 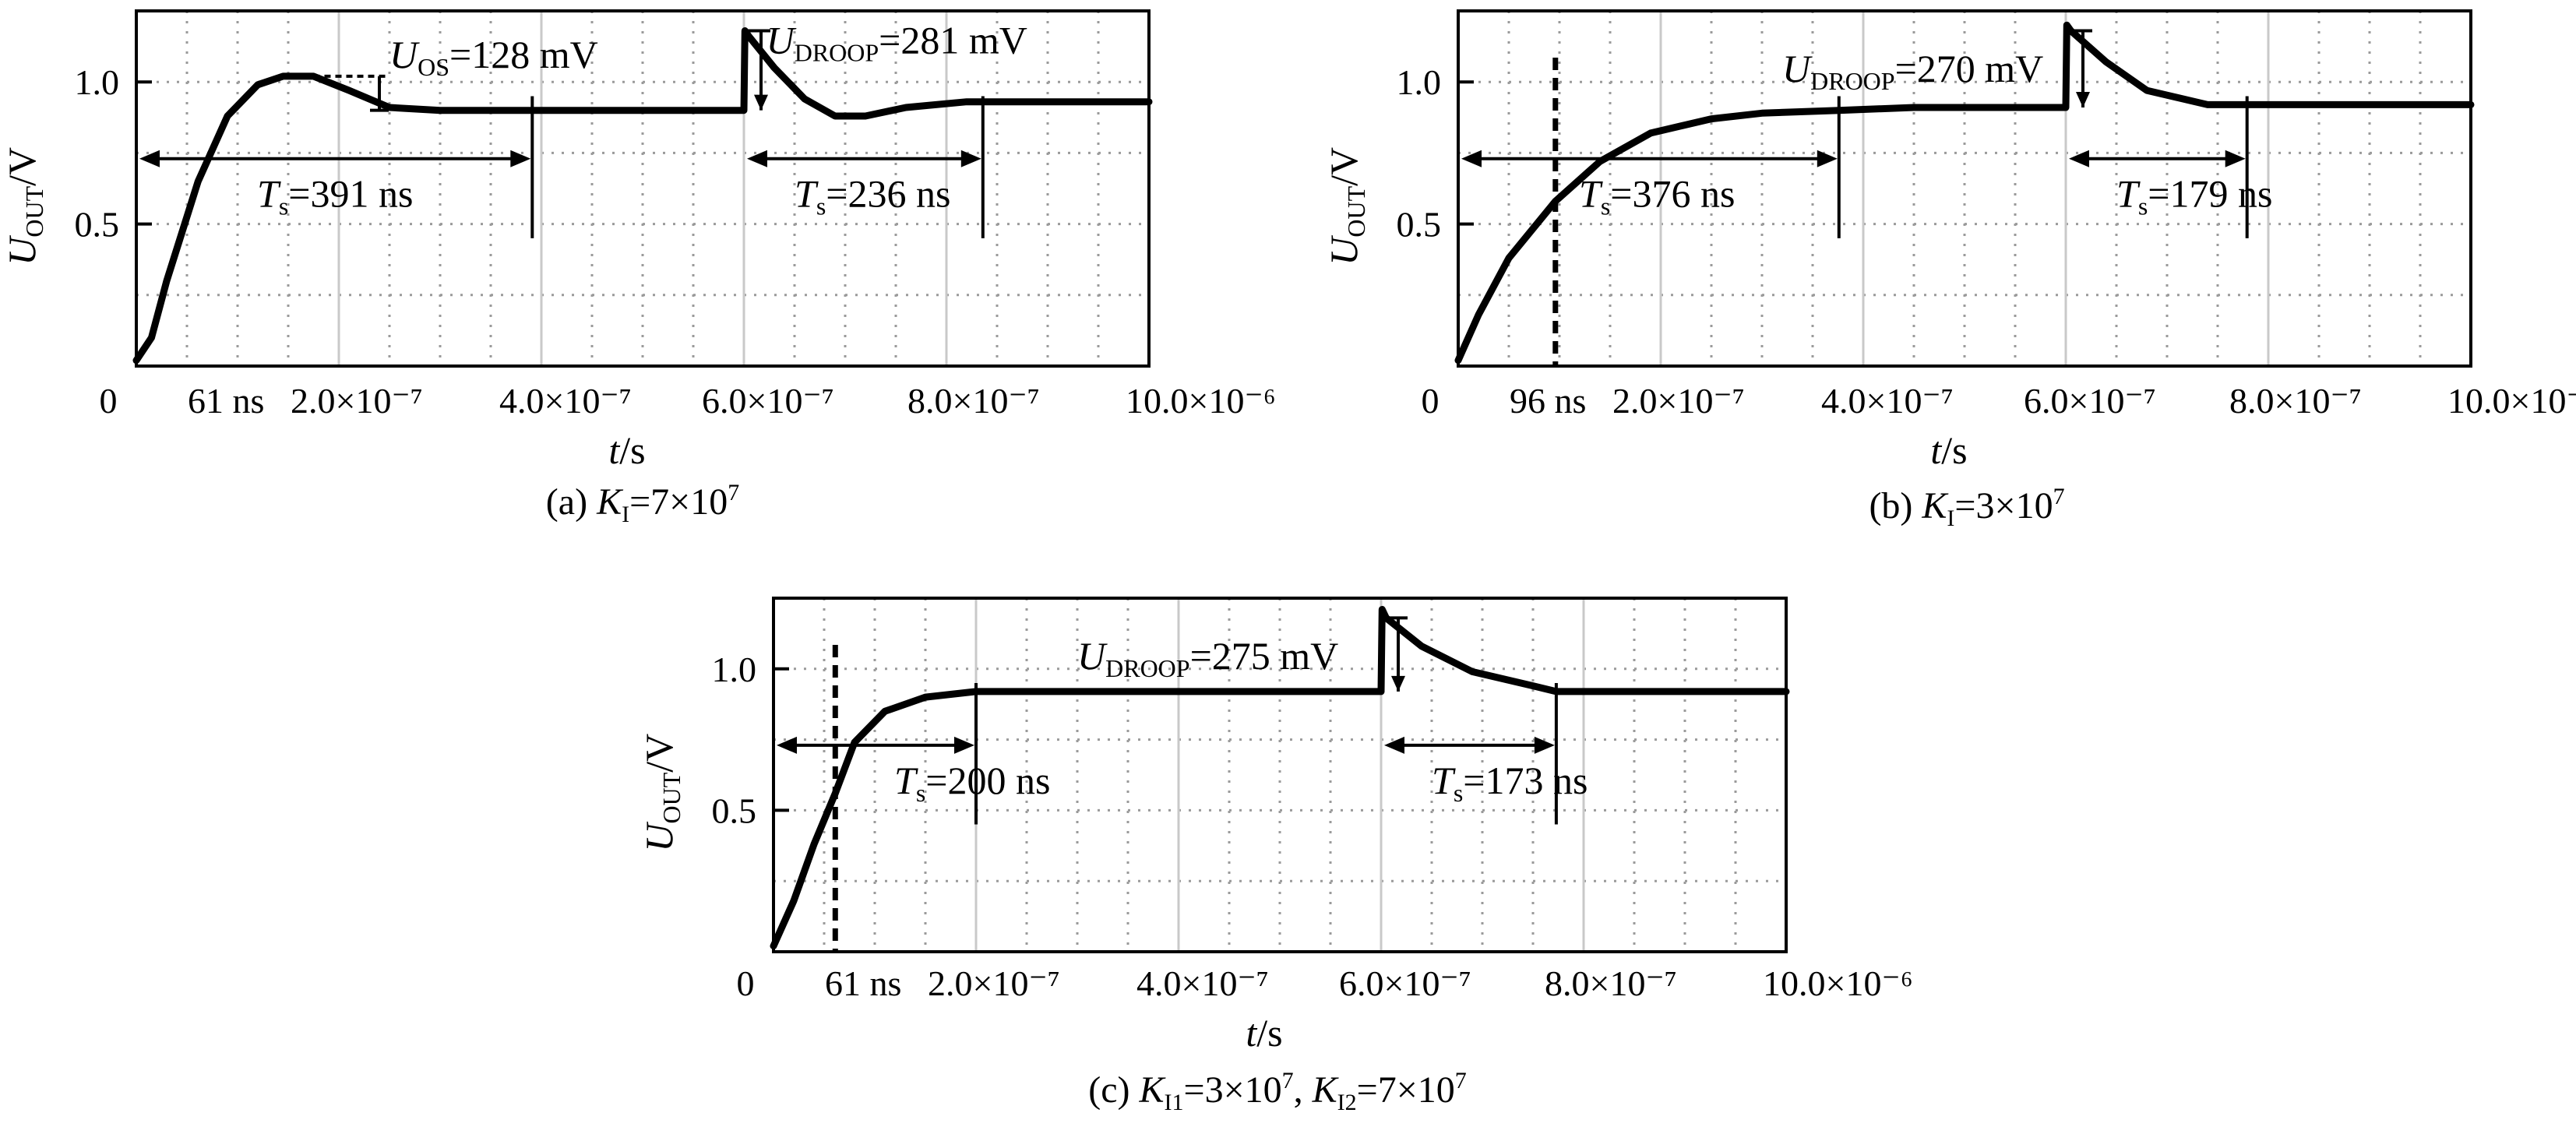 What do you see at coordinates (1280, 778) in the screenshot?
I see `output-voltage-line` at bounding box center [1280, 778].